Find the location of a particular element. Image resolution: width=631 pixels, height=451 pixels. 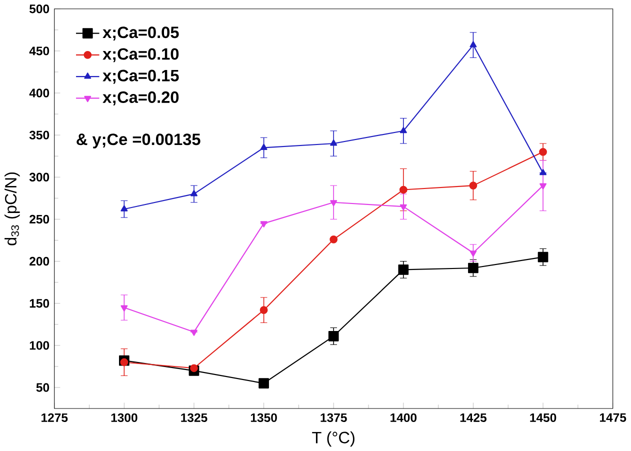

legend-label: x;Ca=0.05 is located at coordinates (140, 33).